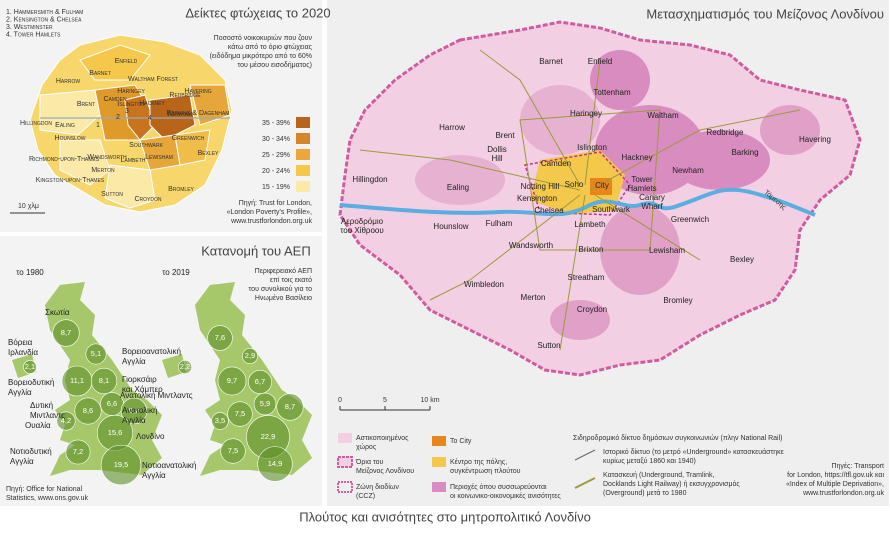  Describe the element at coordinates (652, 206) in the screenshot. I see `place-label: Wharf` at that location.